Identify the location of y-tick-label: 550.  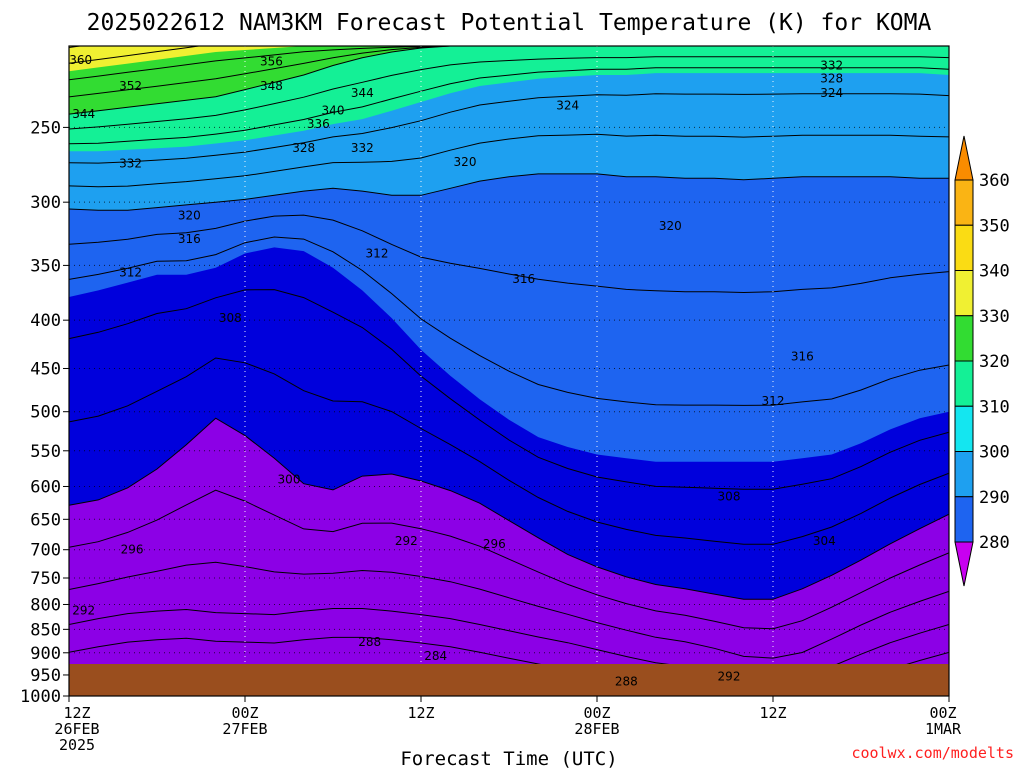
(45, 452).